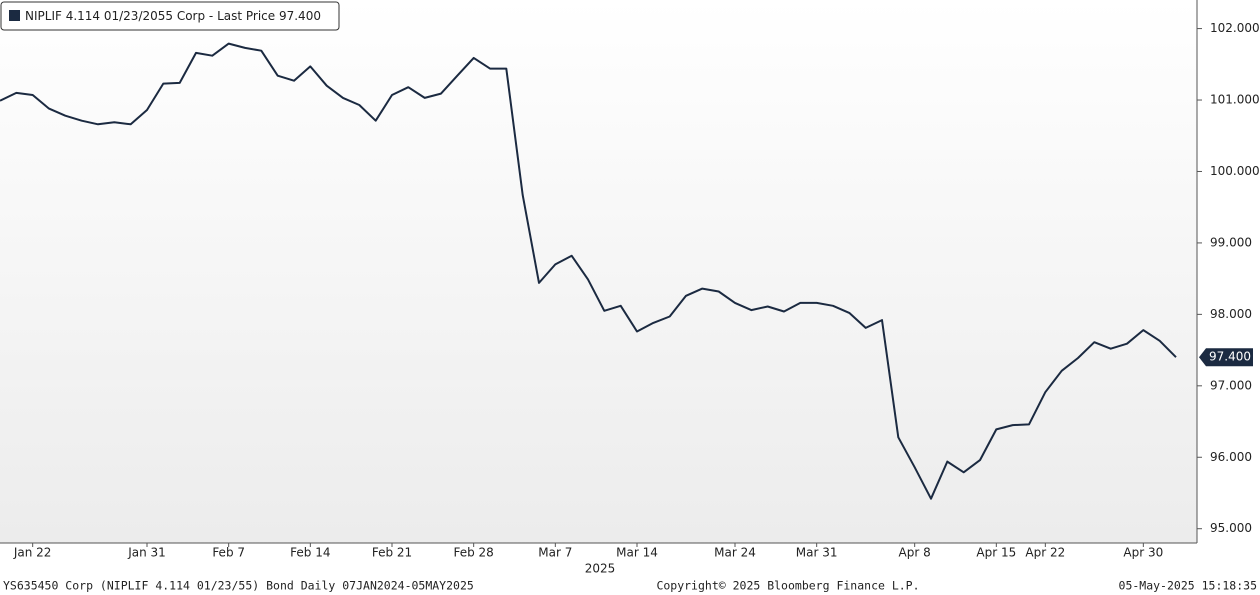  What do you see at coordinates (555, 553) in the screenshot?
I see `x-tick-label: Mar 7` at bounding box center [555, 553].